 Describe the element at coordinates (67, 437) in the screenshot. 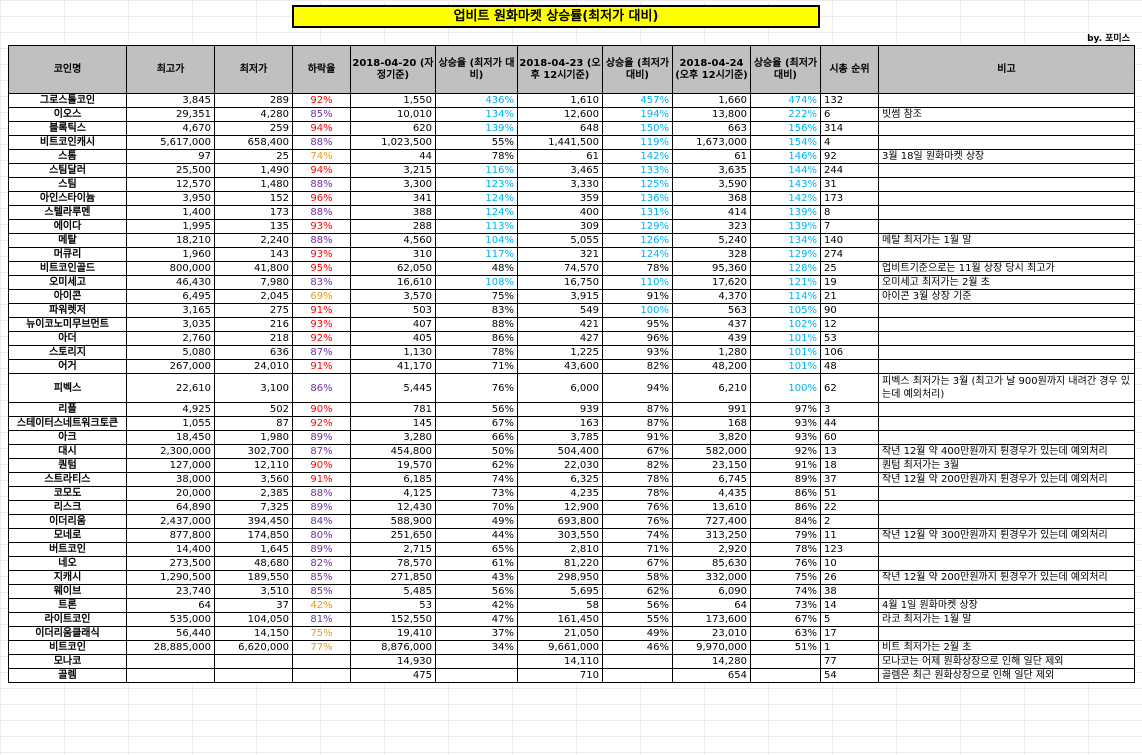

I see `cell-coin-name: 아크` at that location.